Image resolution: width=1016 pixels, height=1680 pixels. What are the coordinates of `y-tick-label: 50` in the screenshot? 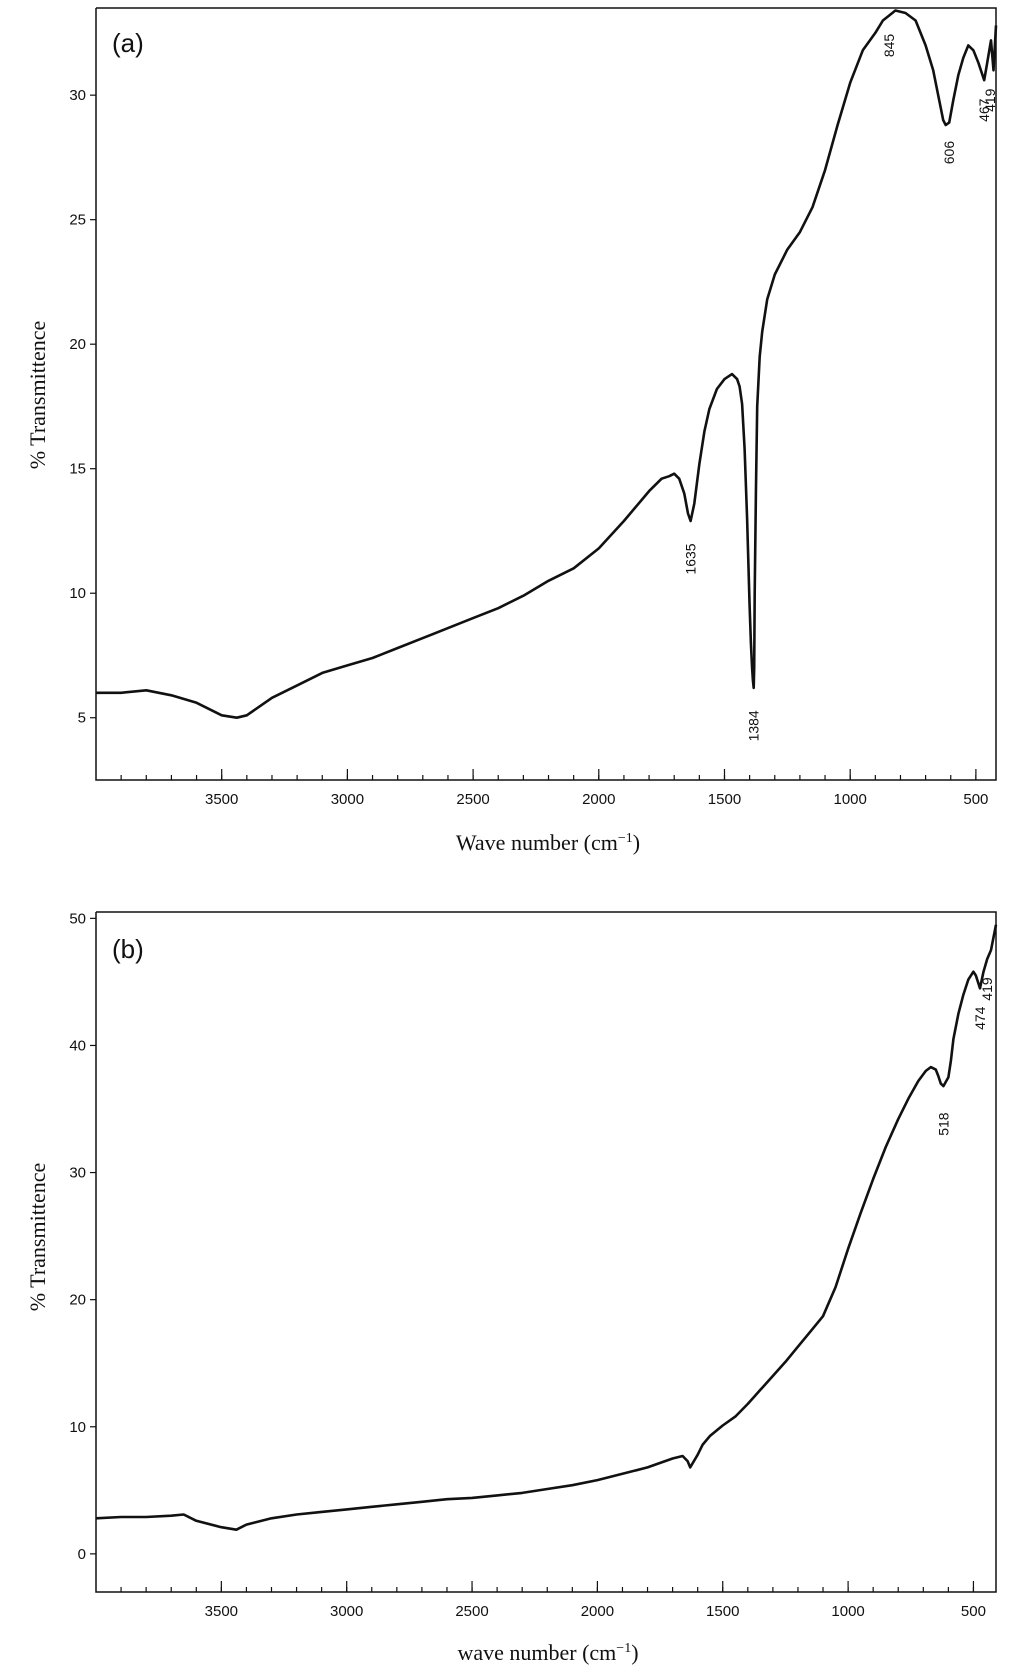 It's located at (77, 918).